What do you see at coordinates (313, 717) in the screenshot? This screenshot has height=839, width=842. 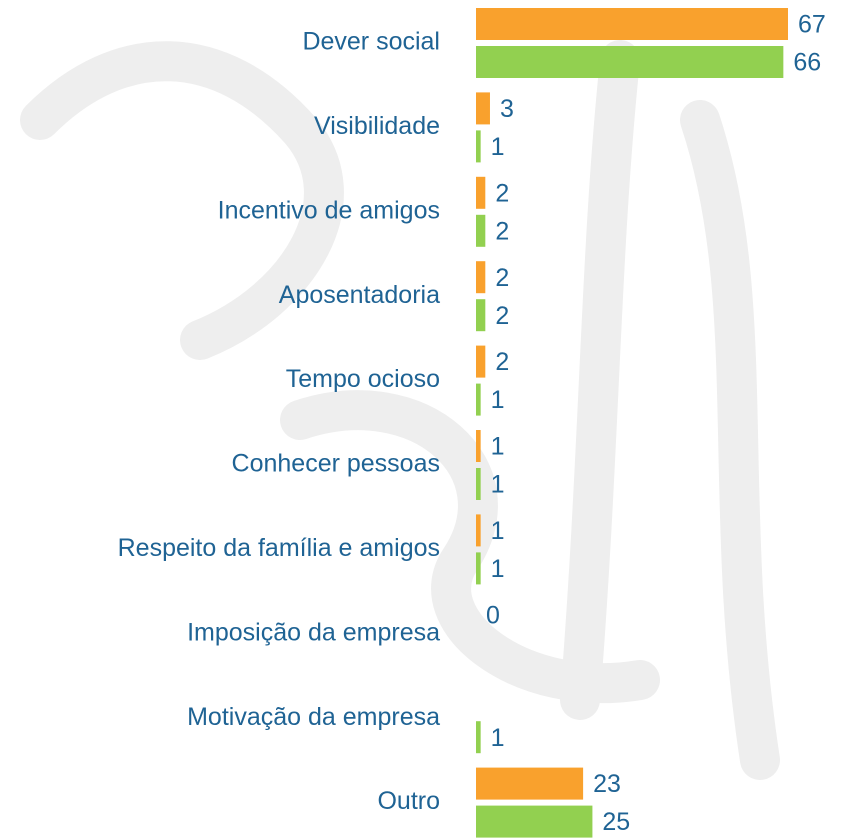 I see `category-label: Motivação da empresa` at bounding box center [313, 717].